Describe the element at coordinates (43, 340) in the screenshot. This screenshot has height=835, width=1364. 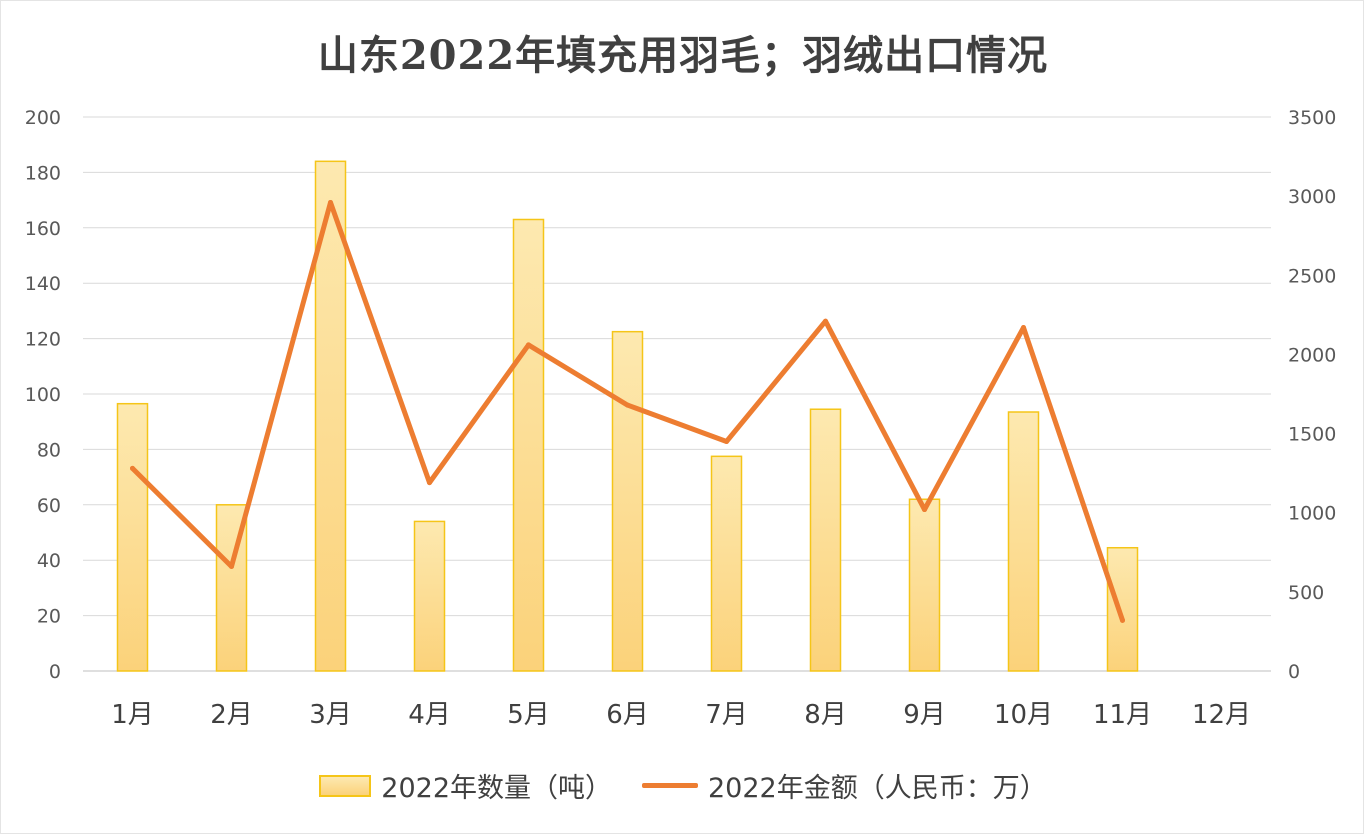
I see `left-tick-label: 120` at that location.